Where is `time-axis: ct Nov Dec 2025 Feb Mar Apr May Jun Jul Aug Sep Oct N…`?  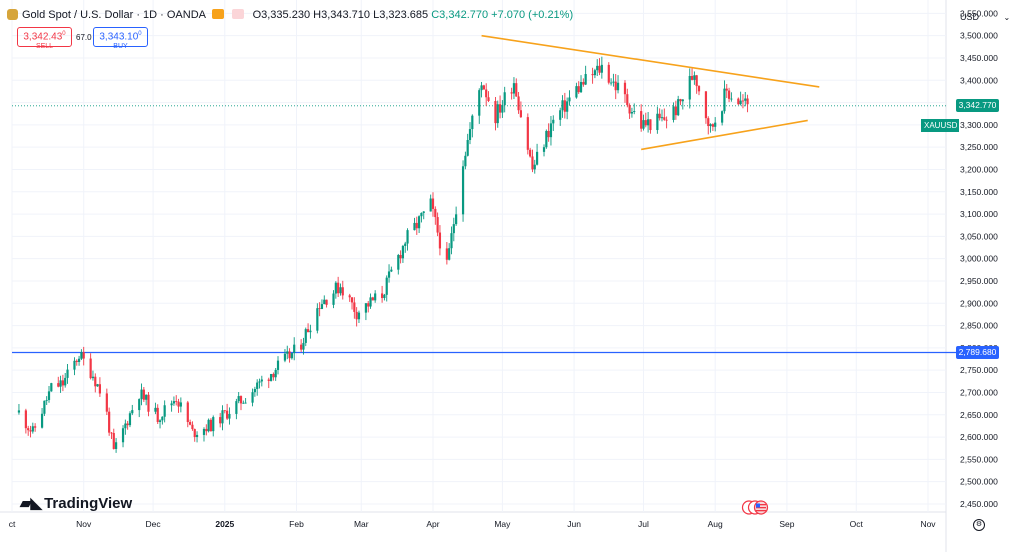
time-axis: ct Nov Dec 2025 Feb Mar Apr May Jun Jul Aug Sep Oct N… is located at coordinates (473, 524).